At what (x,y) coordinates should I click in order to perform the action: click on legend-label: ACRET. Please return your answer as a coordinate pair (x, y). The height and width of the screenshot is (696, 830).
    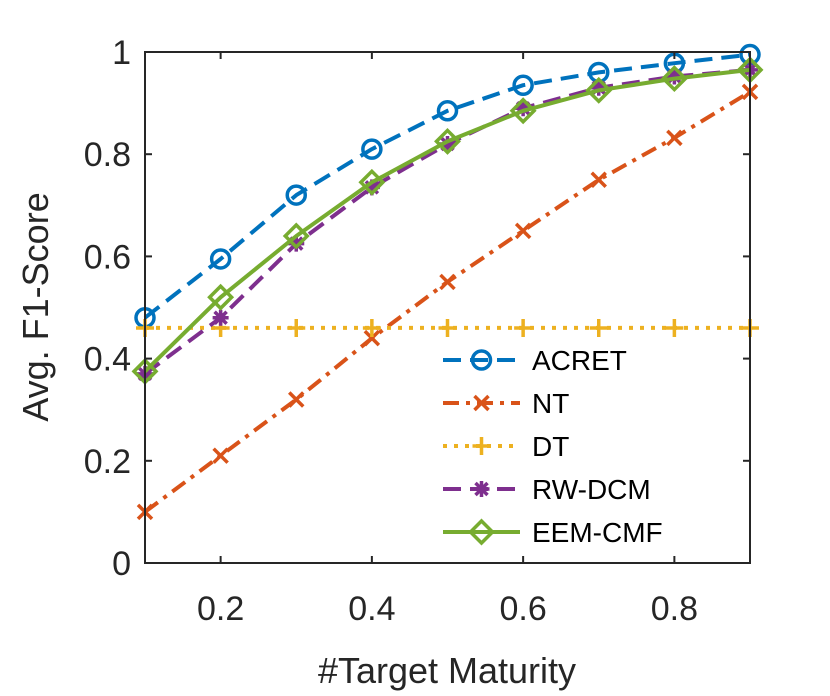
    Looking at the image, I should click on (579, 360).